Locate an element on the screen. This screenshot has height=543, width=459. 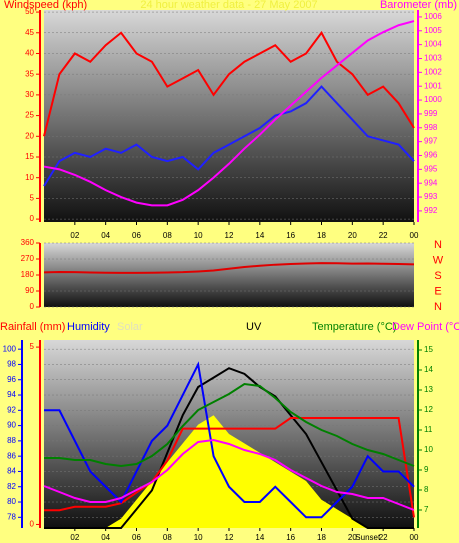
tick-label: 999 is located at coordinates (431, 113).